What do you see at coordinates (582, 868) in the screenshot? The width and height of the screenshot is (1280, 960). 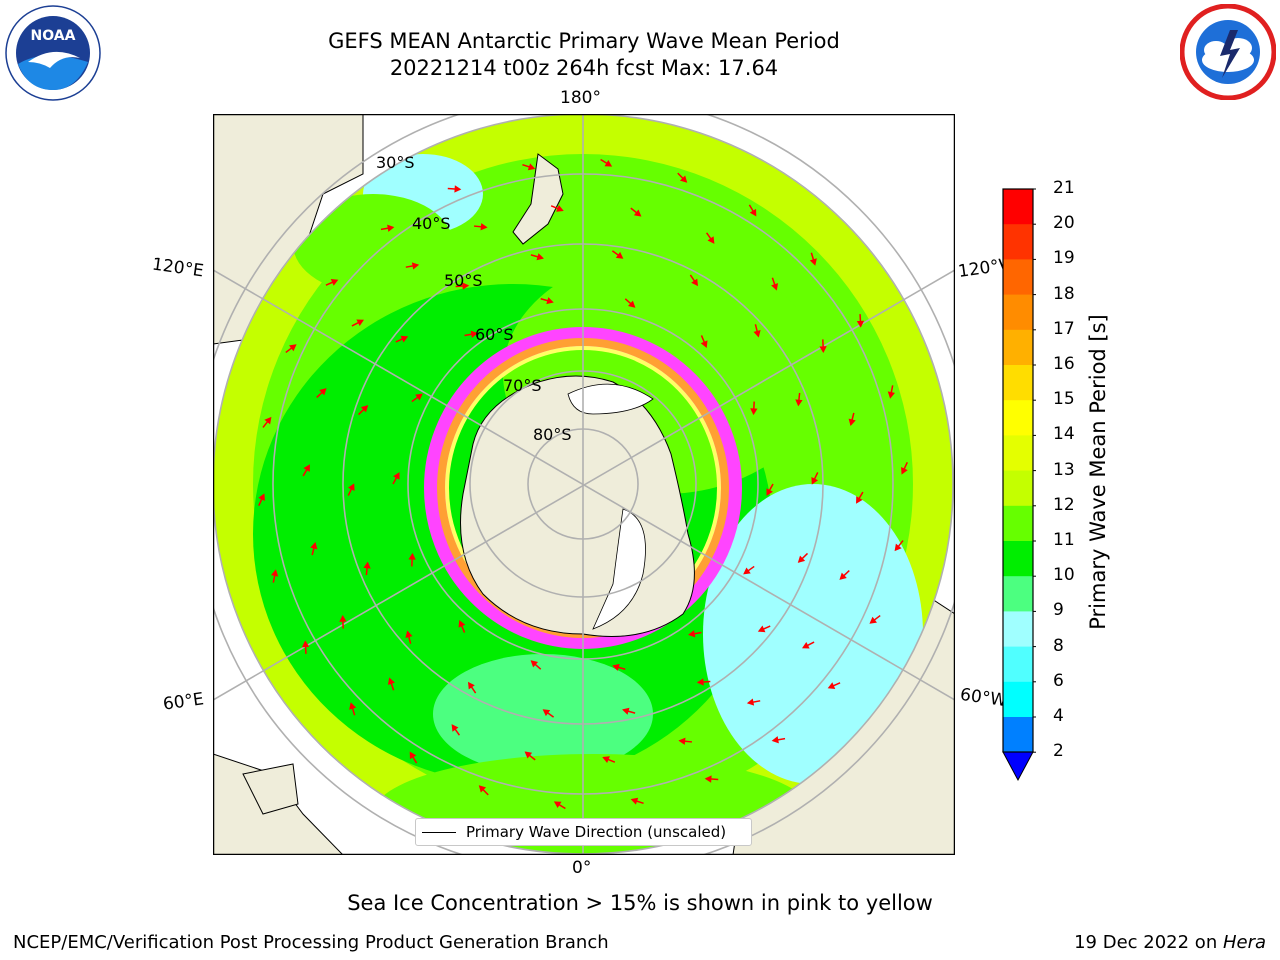 I see `lon-label-0: 0°` at bounding box center [582, 868].